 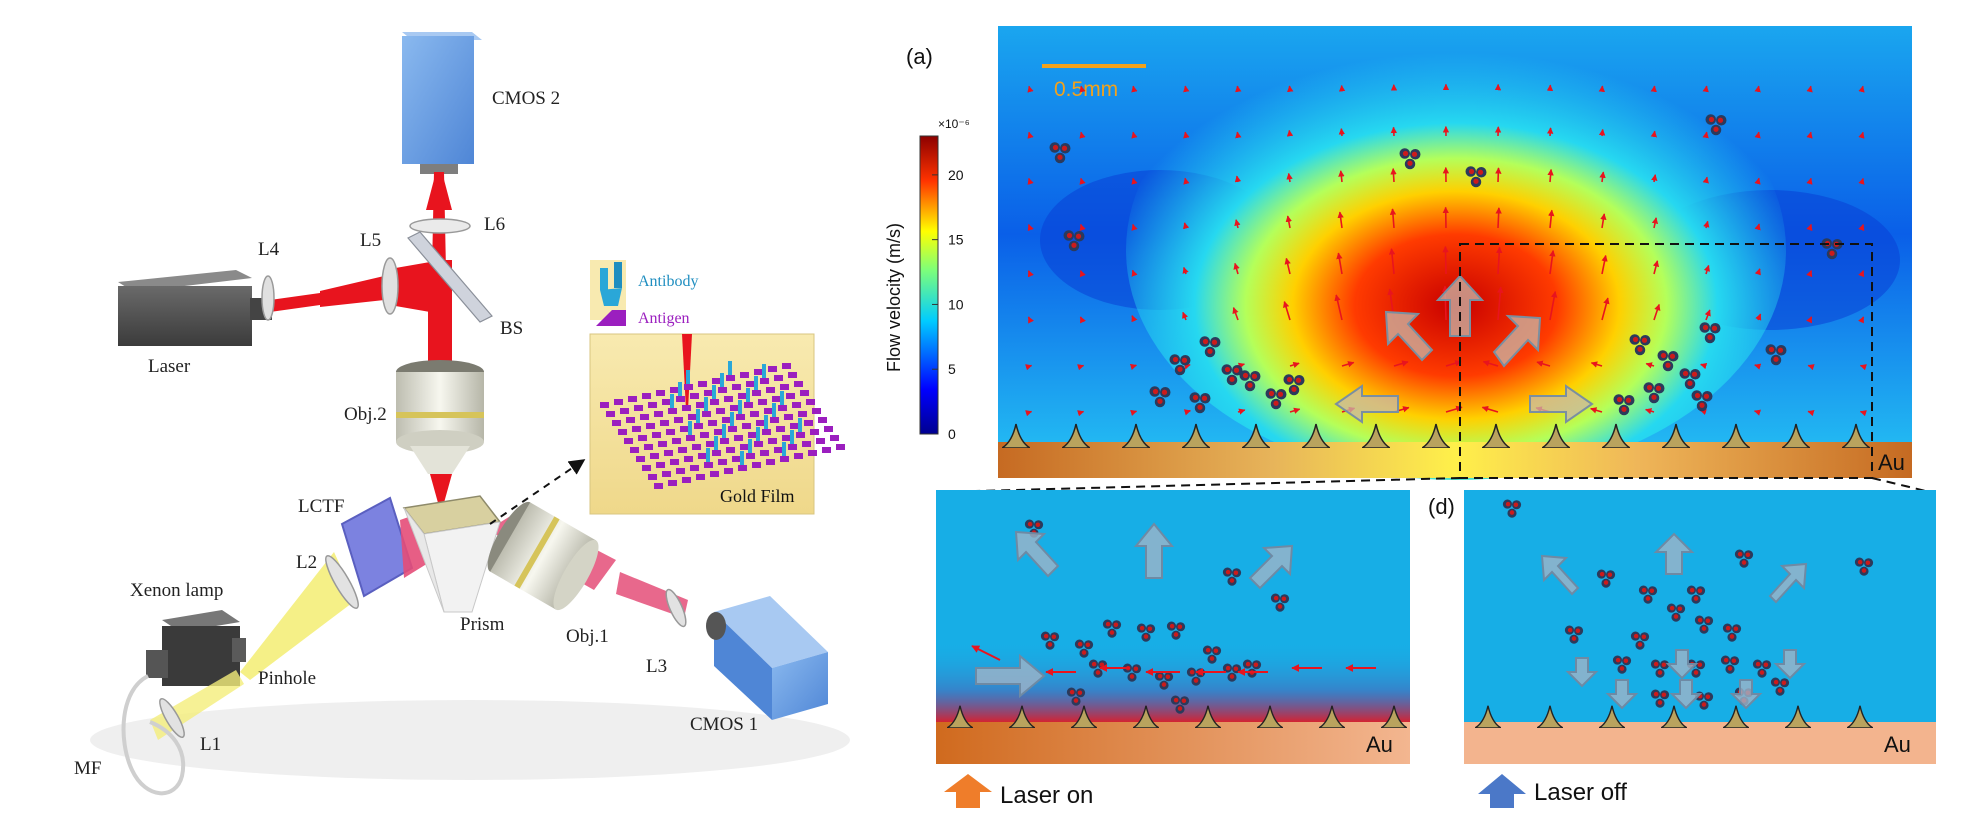 I want to click on panel-laser-on: Au Laser on, so click(x=1173, y=649).